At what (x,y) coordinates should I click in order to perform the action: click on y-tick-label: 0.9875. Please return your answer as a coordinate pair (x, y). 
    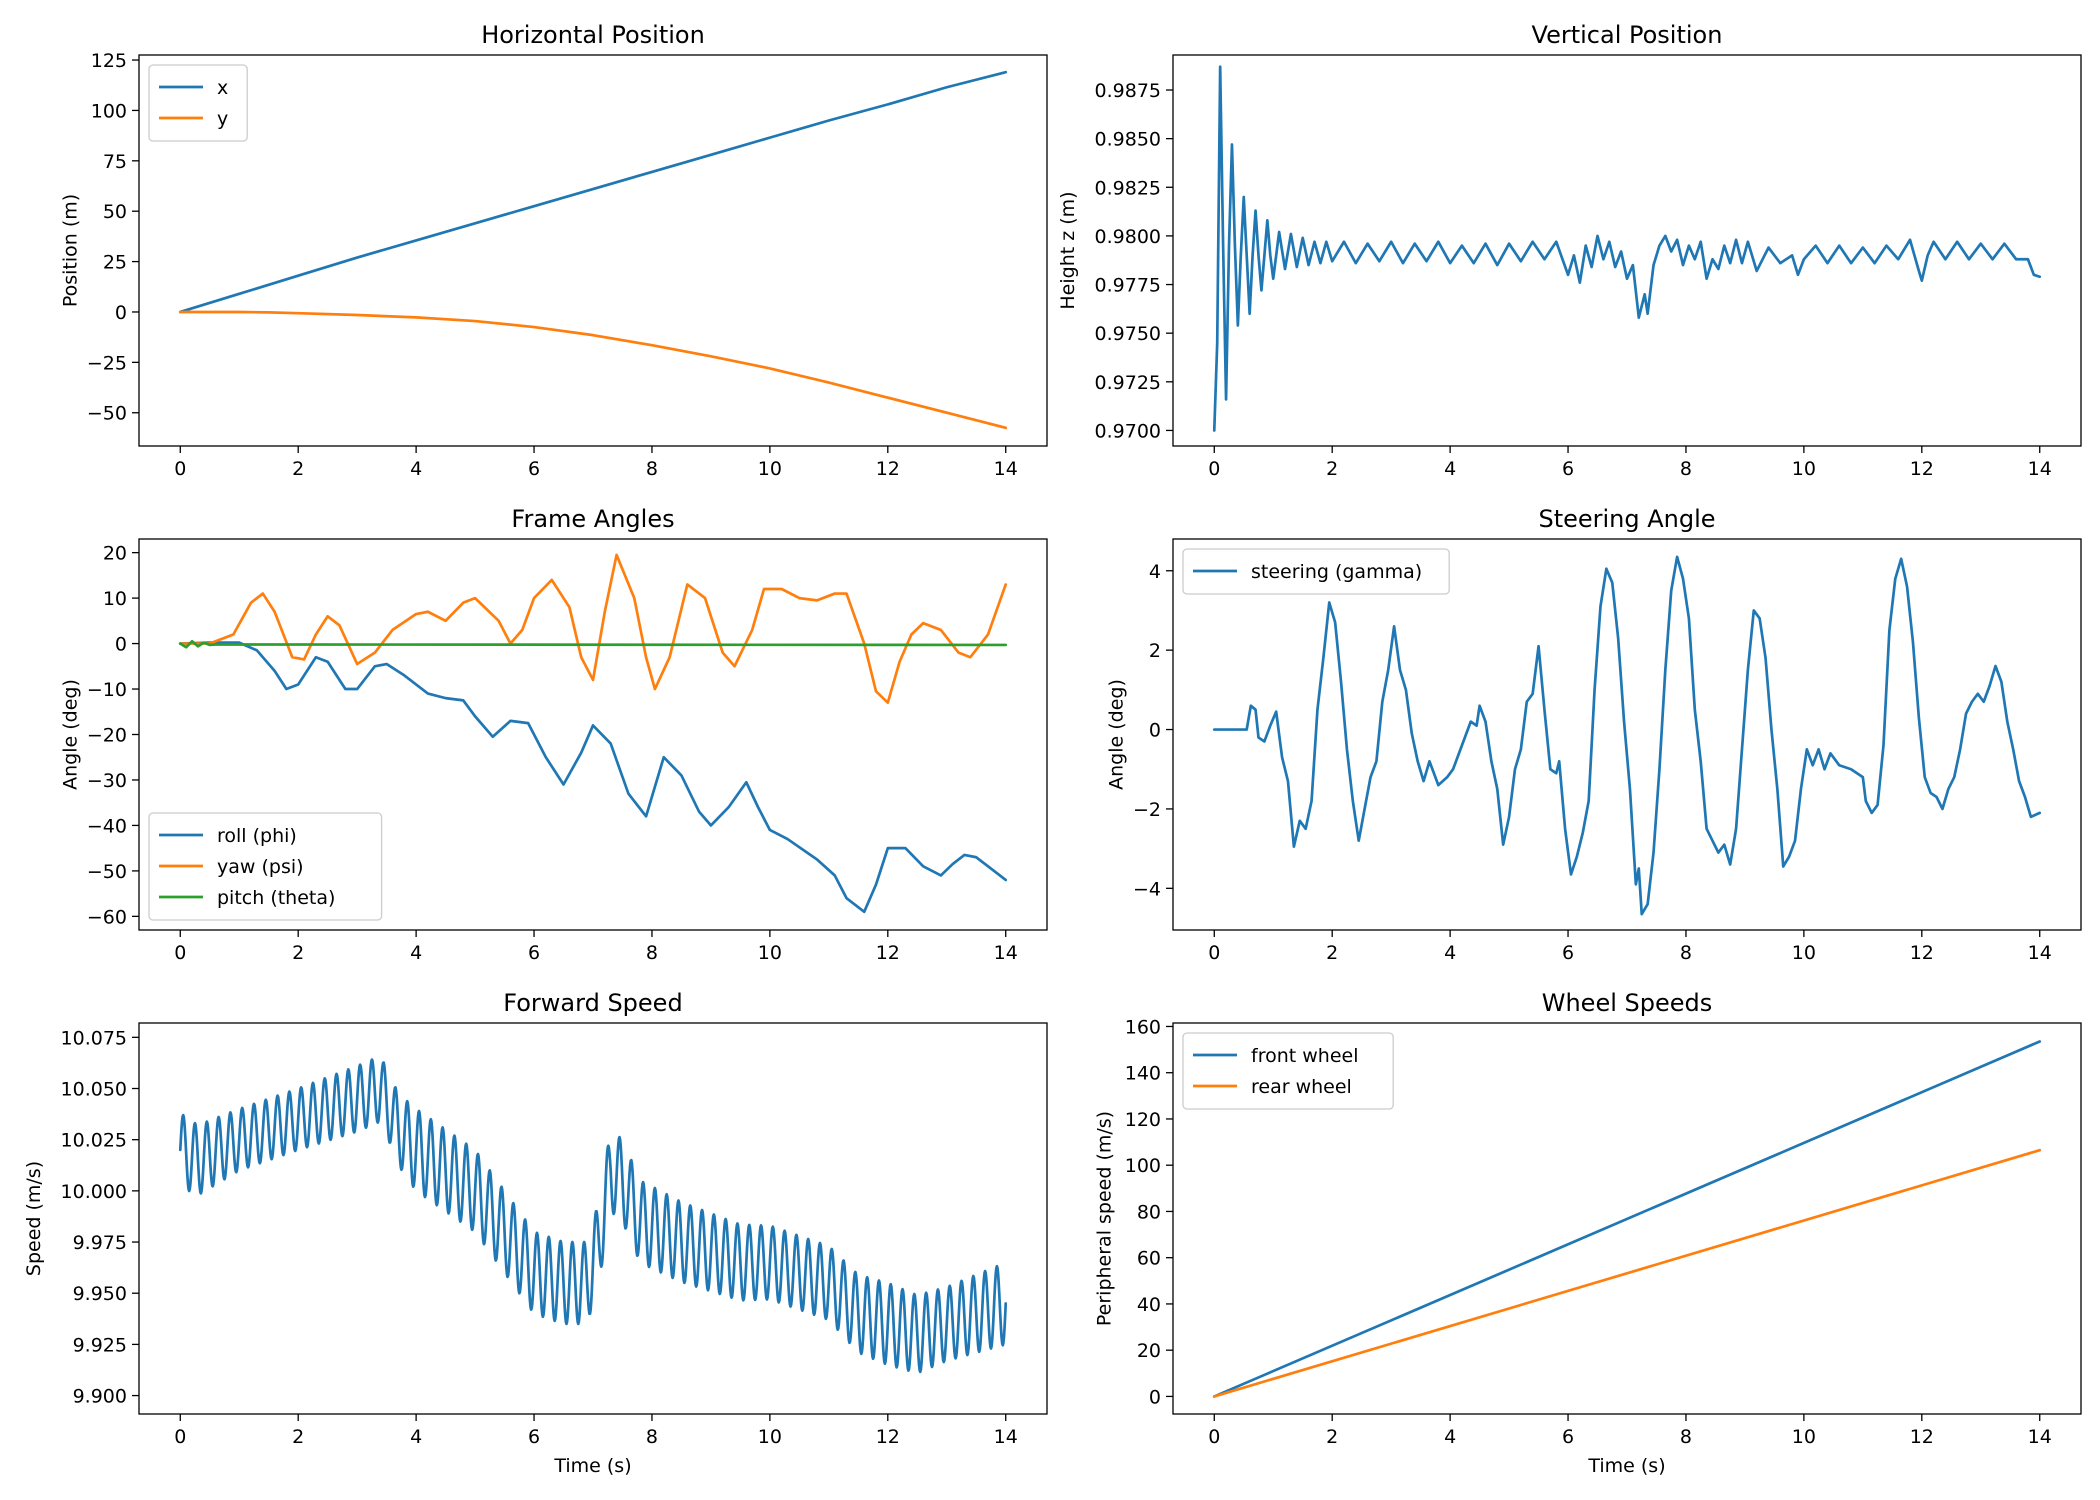
    Looking at the image, I should click on (1128, 91).